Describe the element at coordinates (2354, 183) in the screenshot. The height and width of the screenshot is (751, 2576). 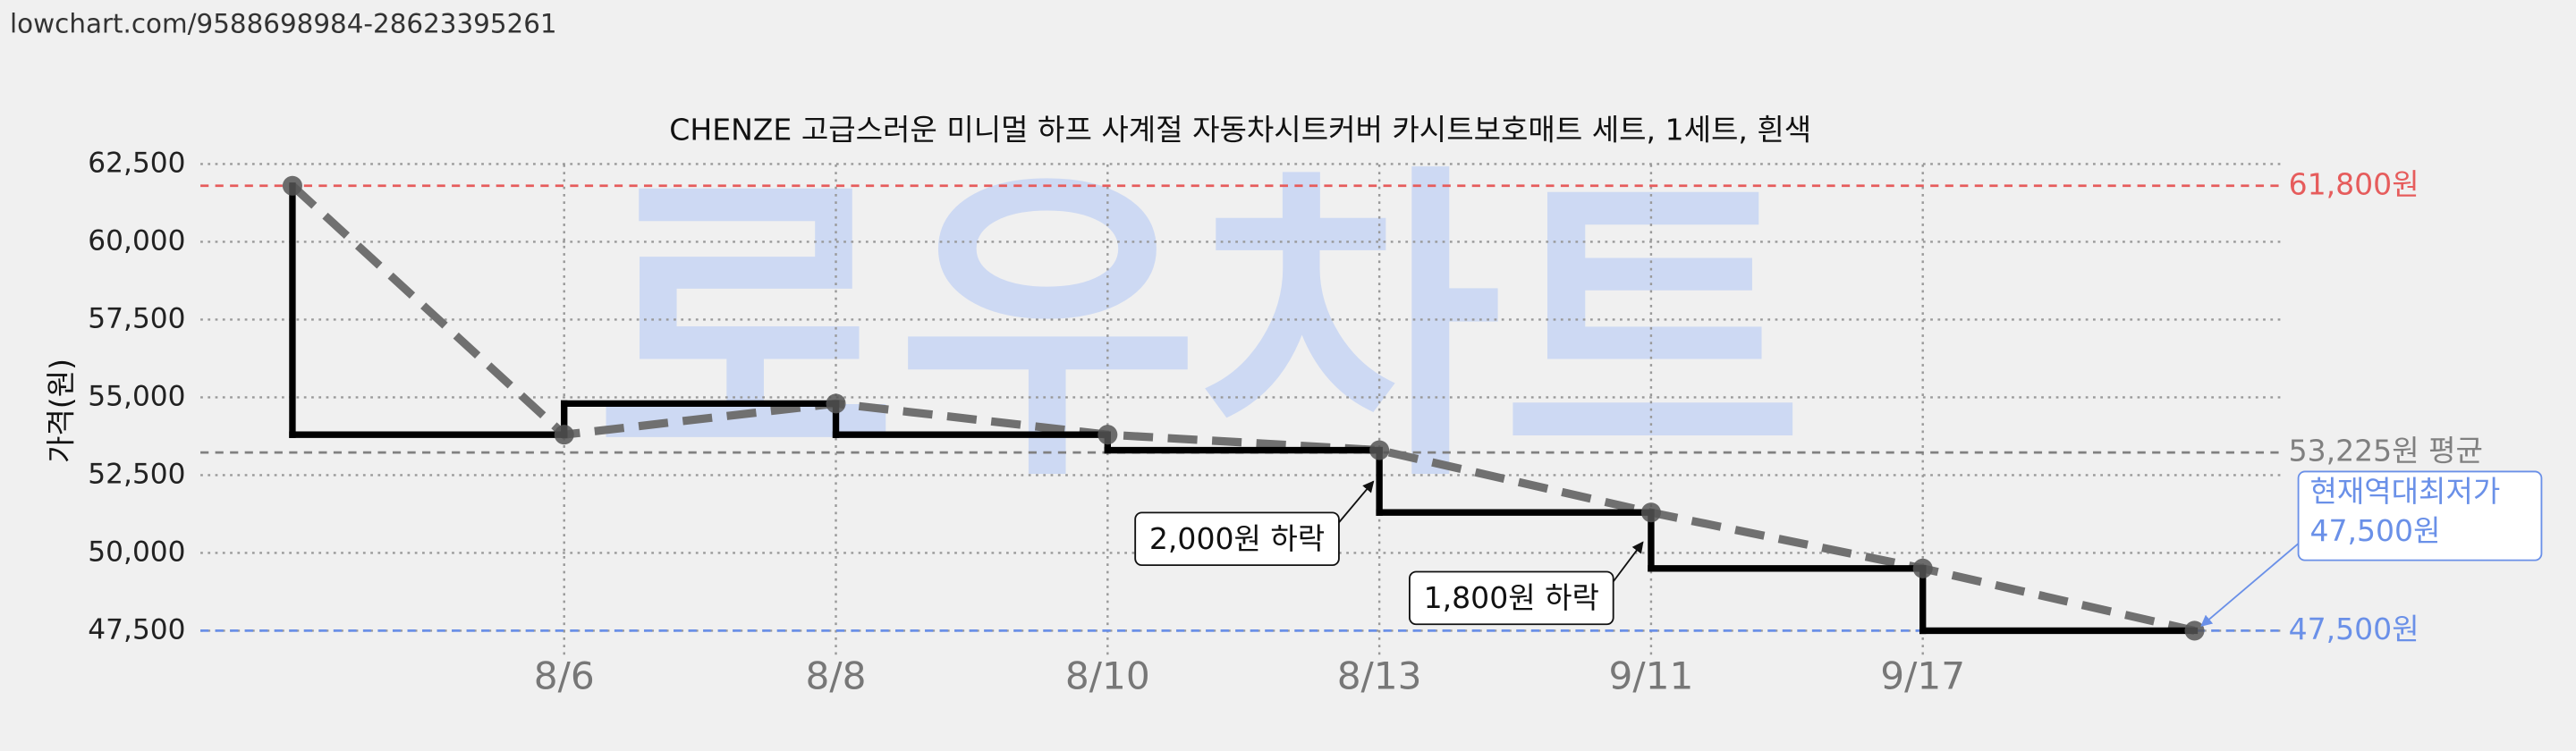
I see `reference-label: 61,800원` at that location.